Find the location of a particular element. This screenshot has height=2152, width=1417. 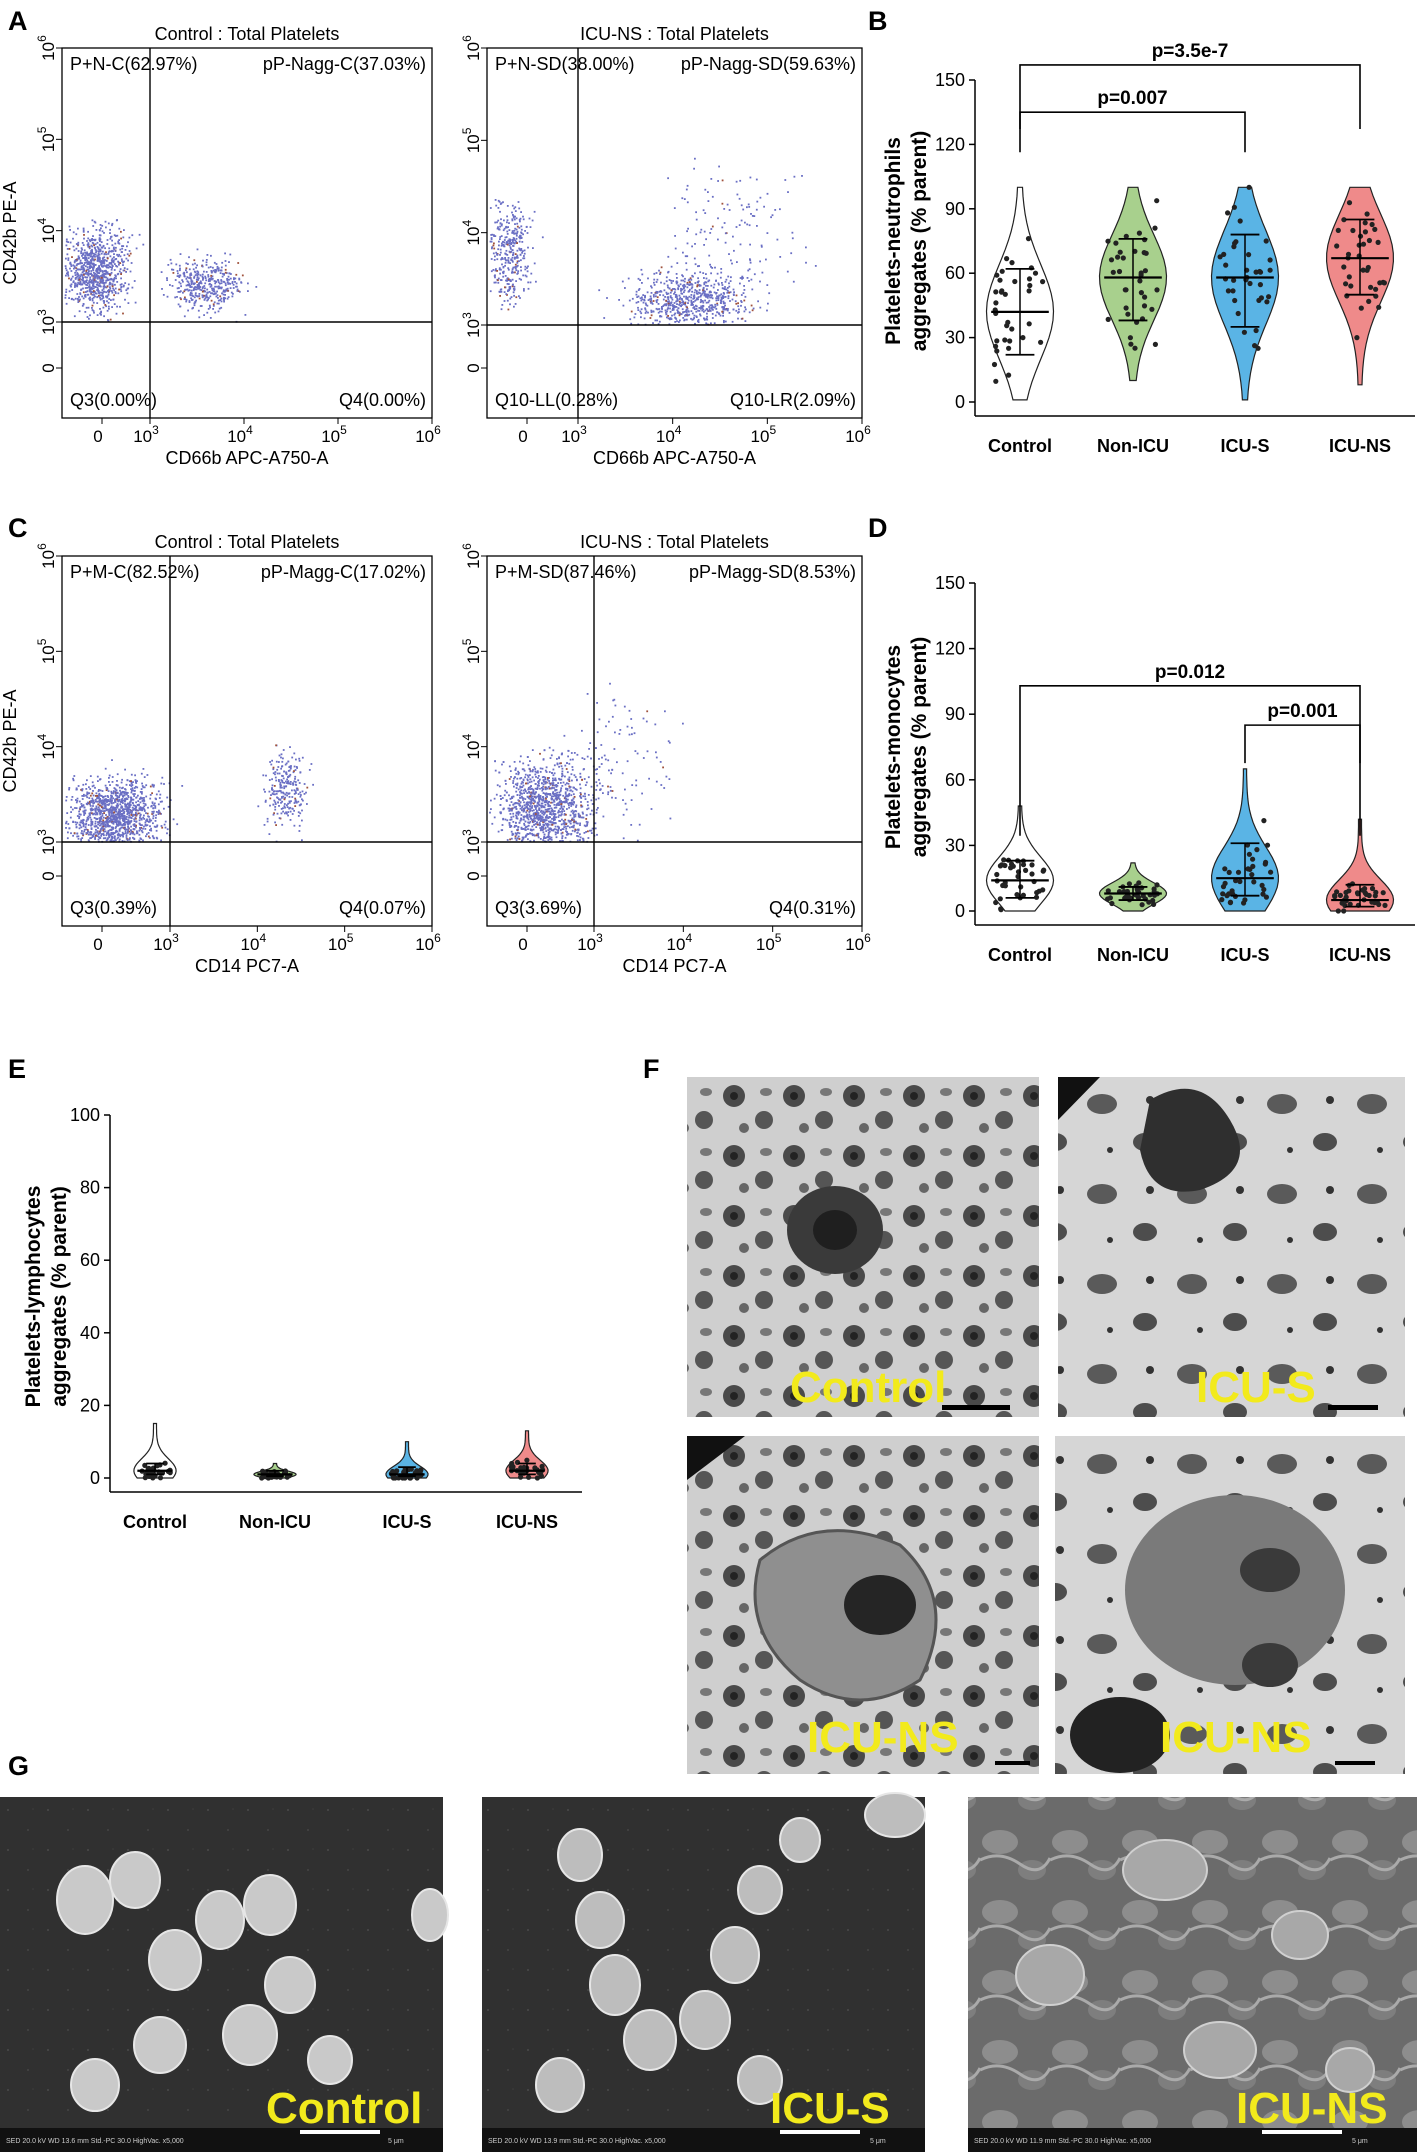

category-label: ICU-NS is located at coordinates (1360, 955).